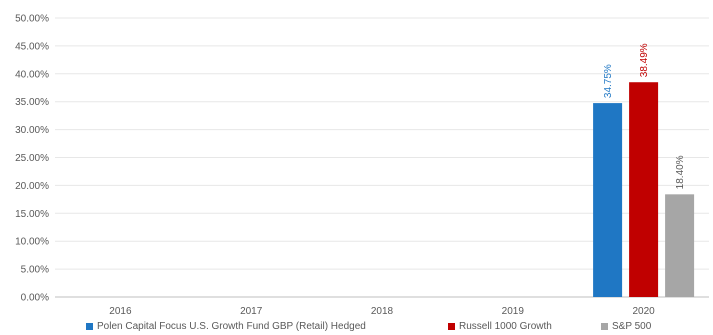 The image size is (713, 335). Describe the element at coordinates (513, 311) in the screenshot. I see `x-tick-label: 2019` at that location.